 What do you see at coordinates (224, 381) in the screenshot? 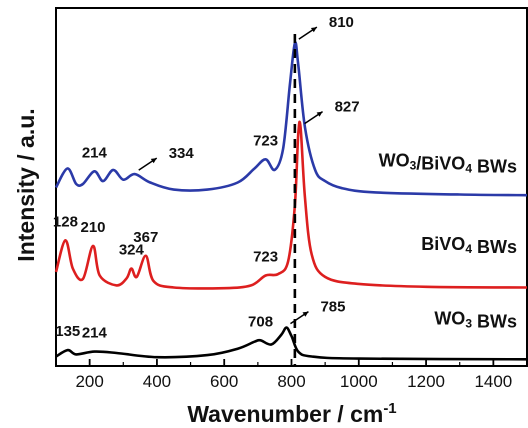
I see `x-tick-label: 600` at bounding box center [224, 381].